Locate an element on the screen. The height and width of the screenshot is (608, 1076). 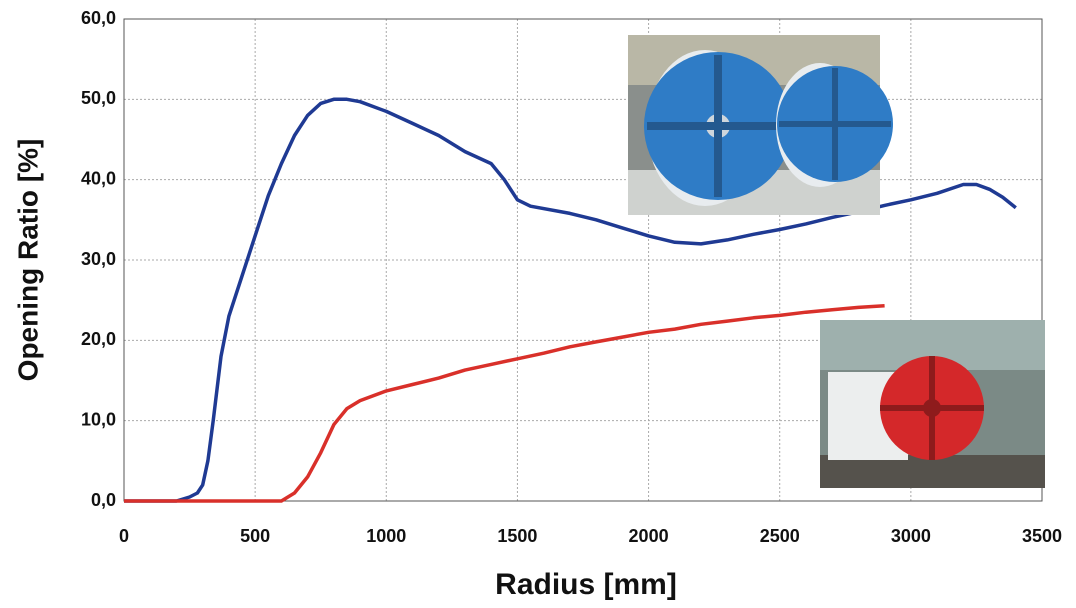
x-tick-label: 3000 is located at coordinates (911, 536).